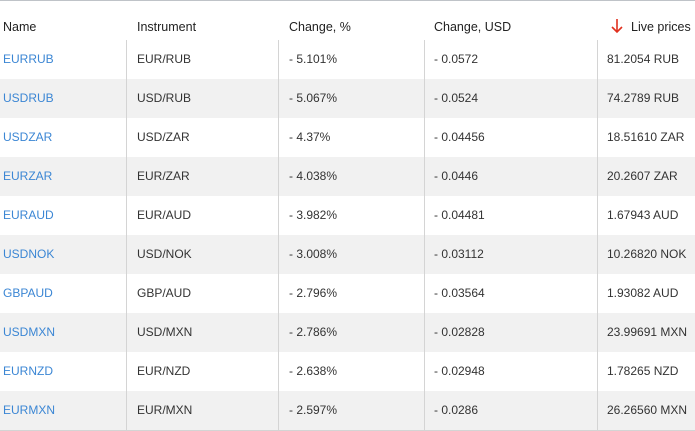  I want to click on instrument: EUR/RUB, so click(164, 59).